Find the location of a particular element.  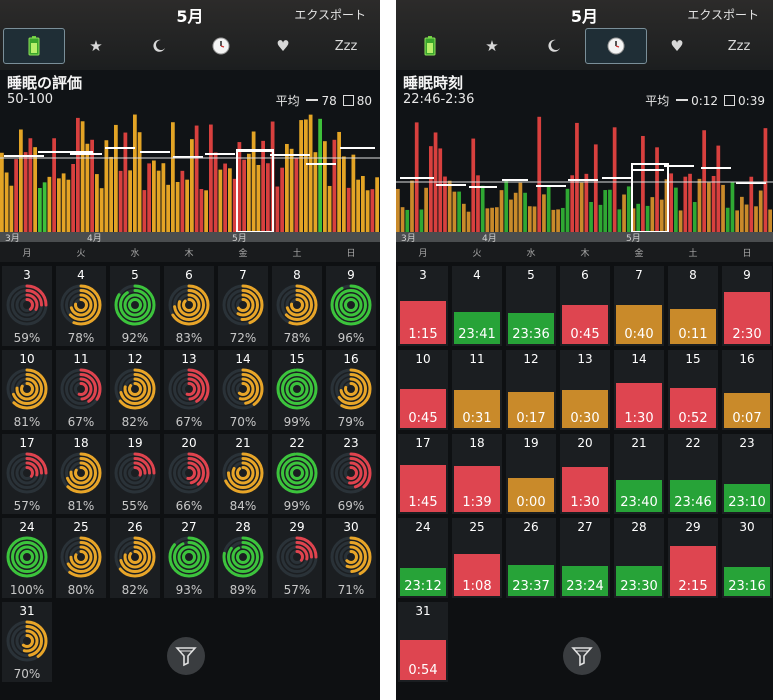

day-cell: 6 0:45 is located at coordinates (585, 306).